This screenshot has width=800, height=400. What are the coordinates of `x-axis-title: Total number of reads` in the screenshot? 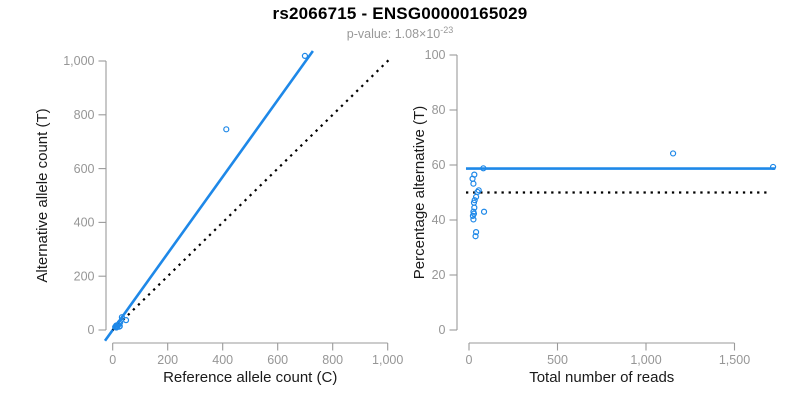 It's located at (601, 377).